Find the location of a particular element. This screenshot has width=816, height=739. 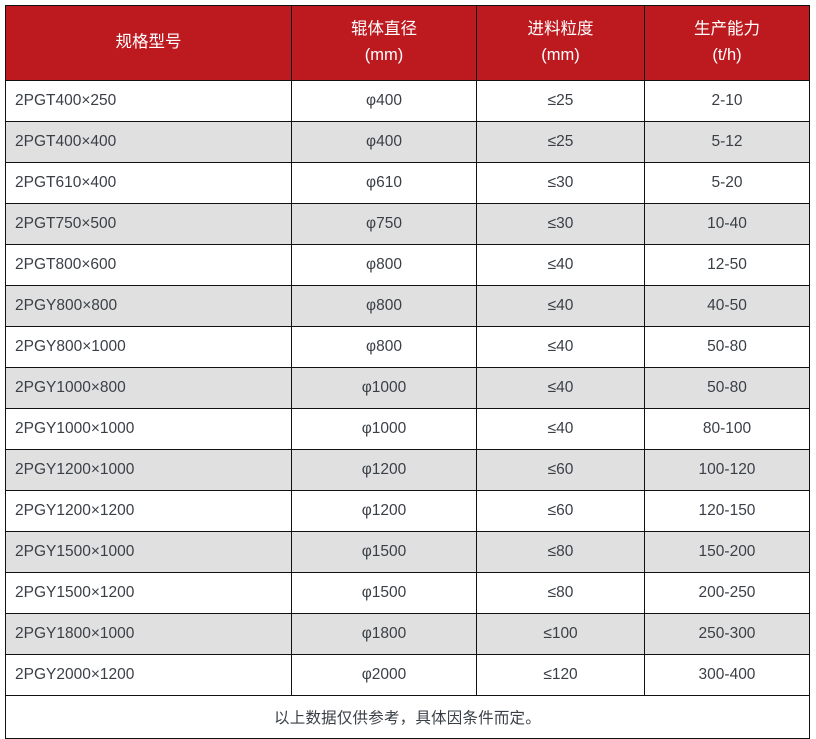

table-footer-row: 以上数据仅供参考，具体因条件而定。 is located at coordinates (407, 717).